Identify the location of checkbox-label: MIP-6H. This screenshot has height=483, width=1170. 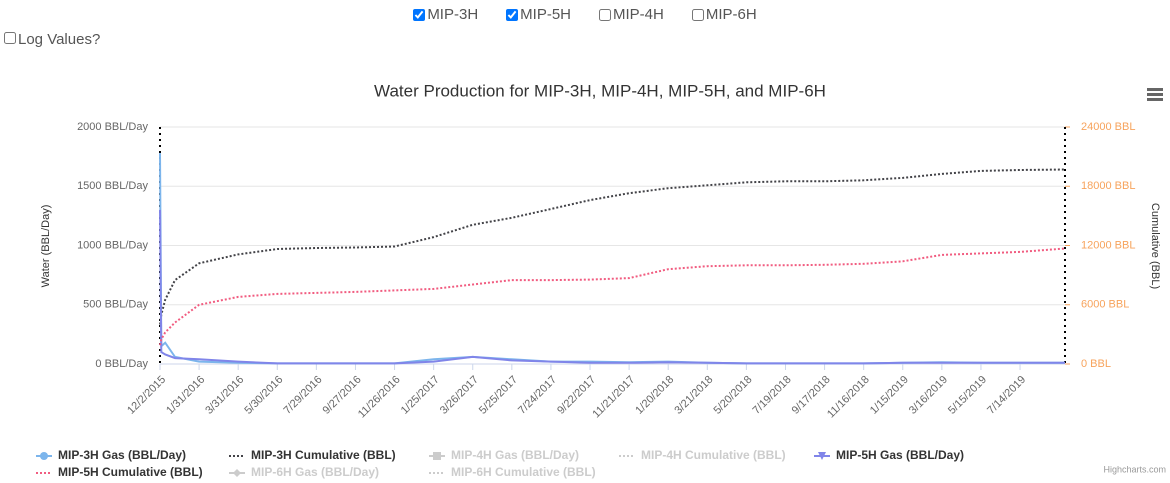
(731, 14).